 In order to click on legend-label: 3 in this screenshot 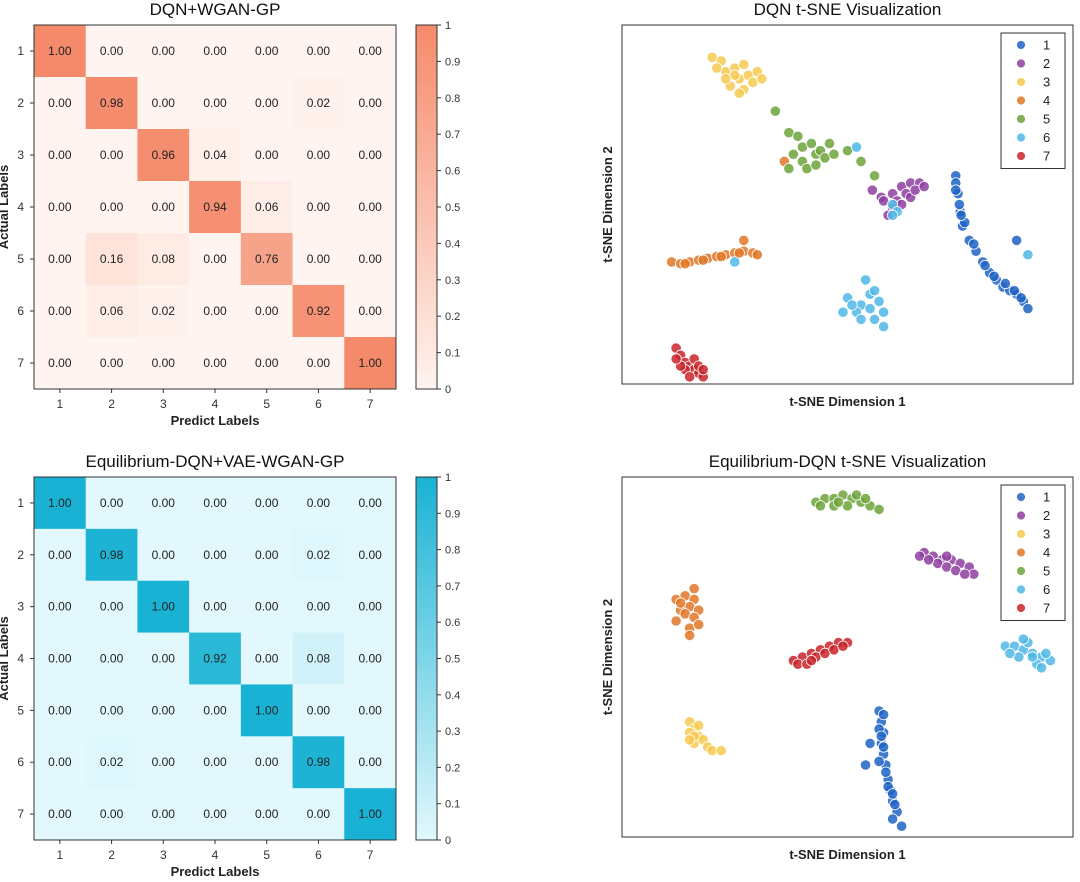, I will do `click(1046, 82)`.